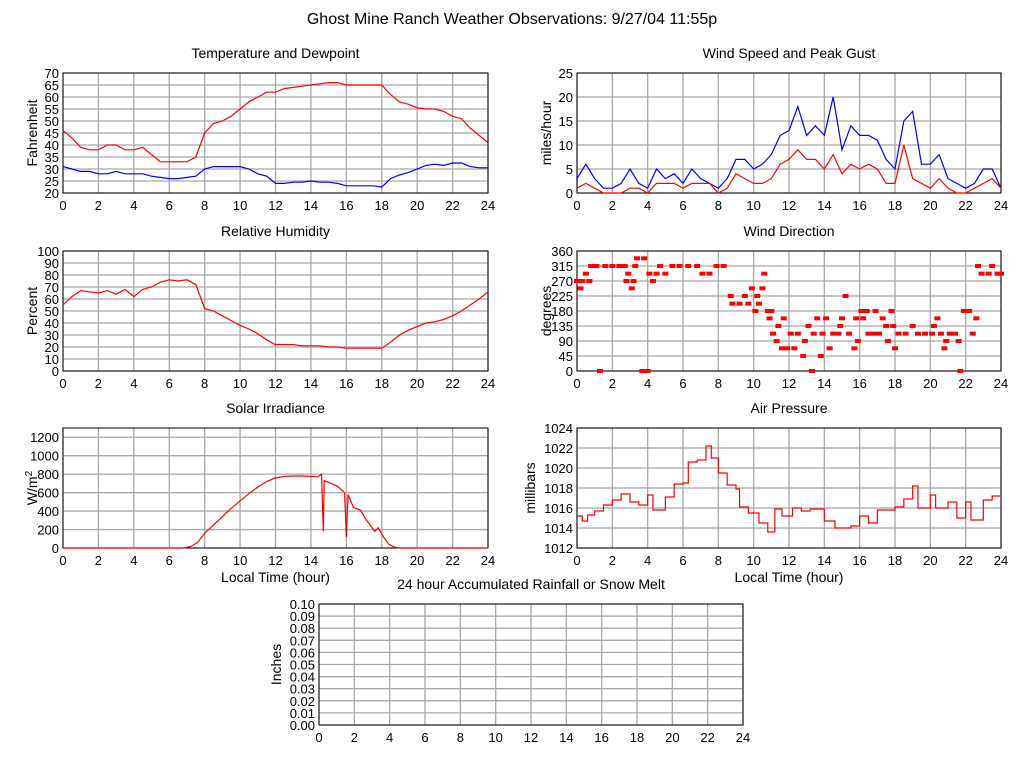 This screenshot has width=1024, height=773. I want to click on x-tick-label: 22, so click(965, 205).